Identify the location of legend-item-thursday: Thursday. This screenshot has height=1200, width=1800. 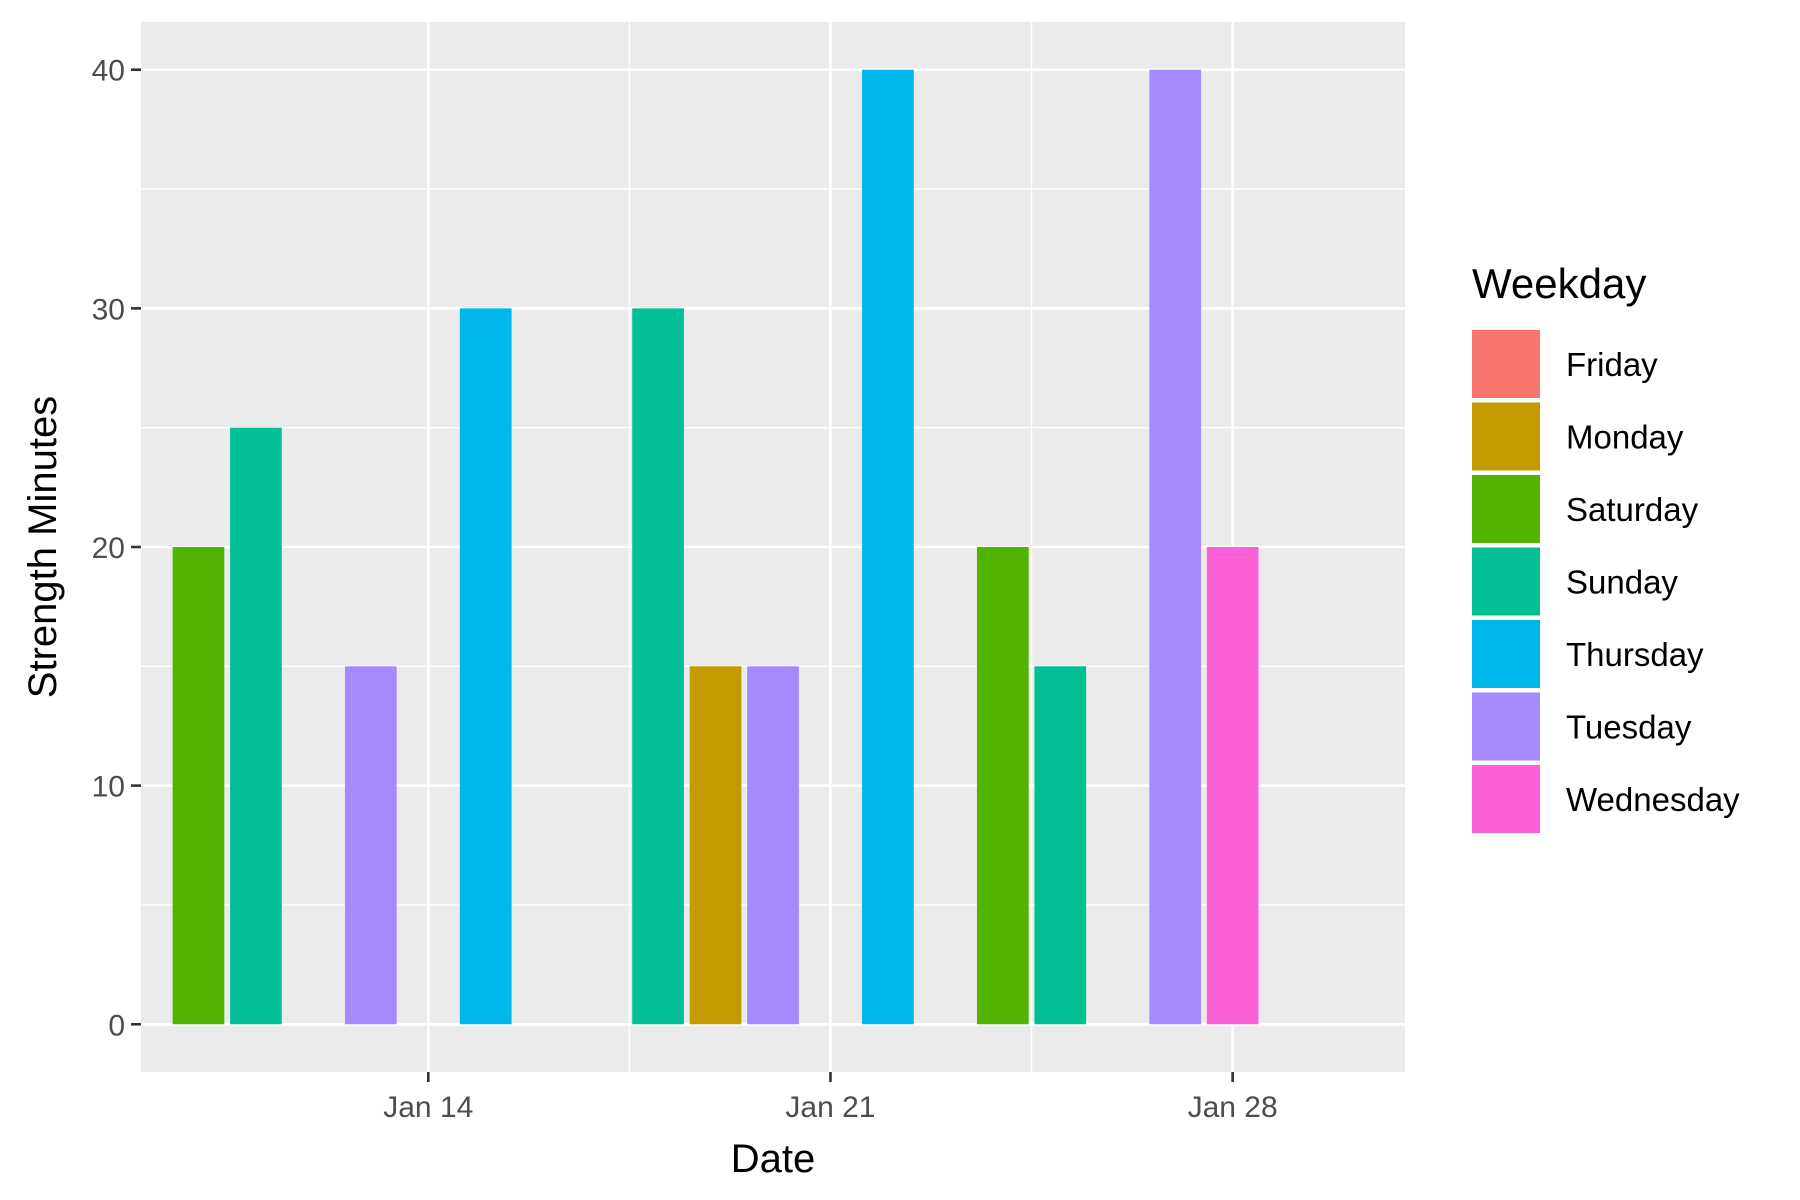
(1588, 654).